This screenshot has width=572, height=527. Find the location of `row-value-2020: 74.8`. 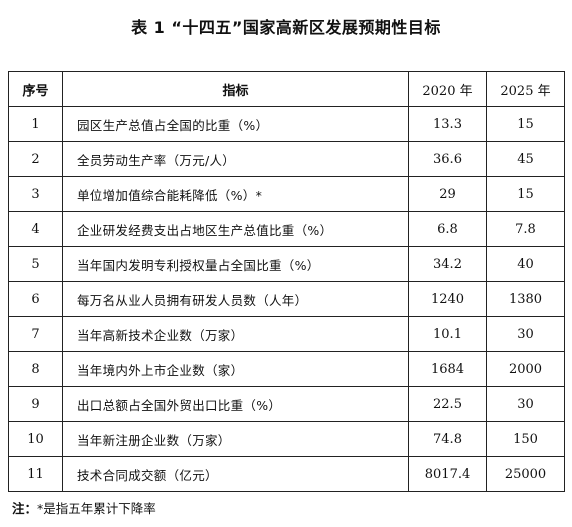

row-value-2020: 74.8 is located at coordinates (447, 439).